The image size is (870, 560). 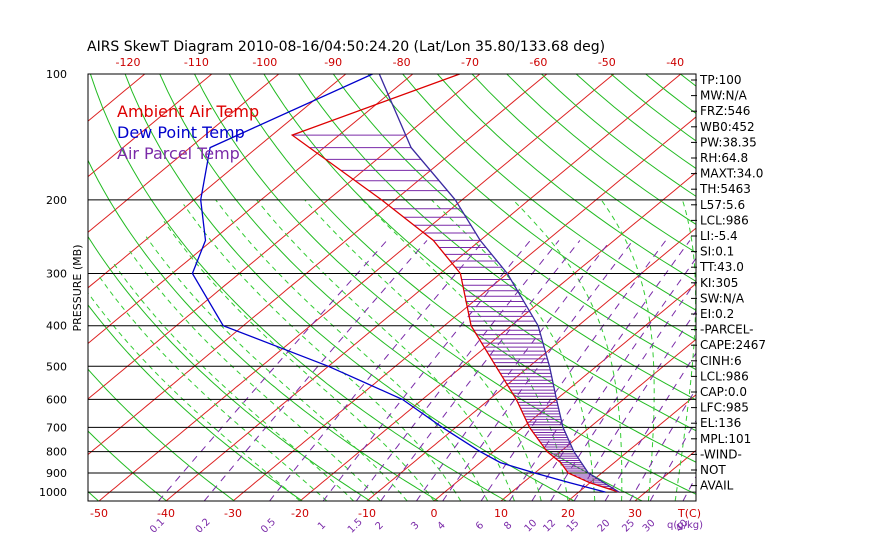 What do you see at coordinates (56, 74) in the screenshot?
I see `pressure-tick-label: 100` at bounding box center [56, 74].